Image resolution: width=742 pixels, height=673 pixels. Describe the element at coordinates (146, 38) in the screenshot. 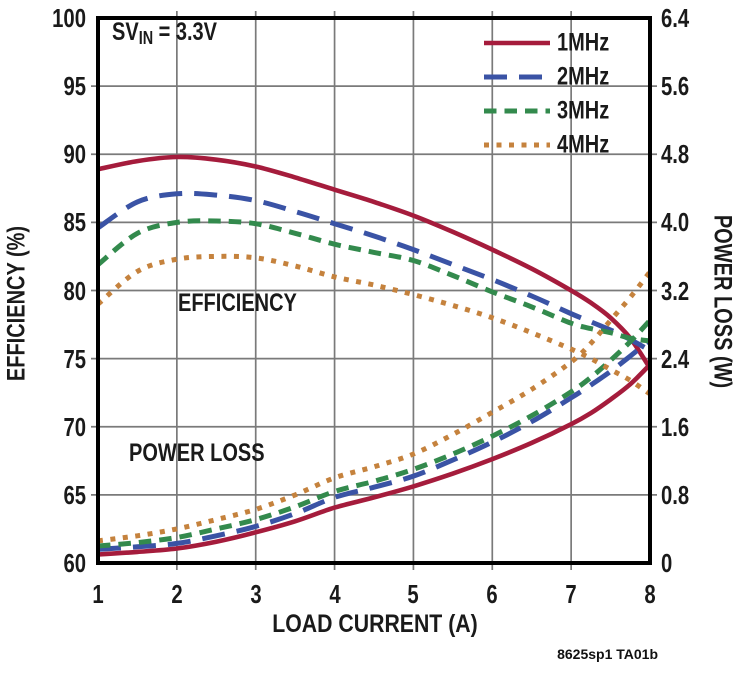

I see `condition-subscript: IN` at that location.